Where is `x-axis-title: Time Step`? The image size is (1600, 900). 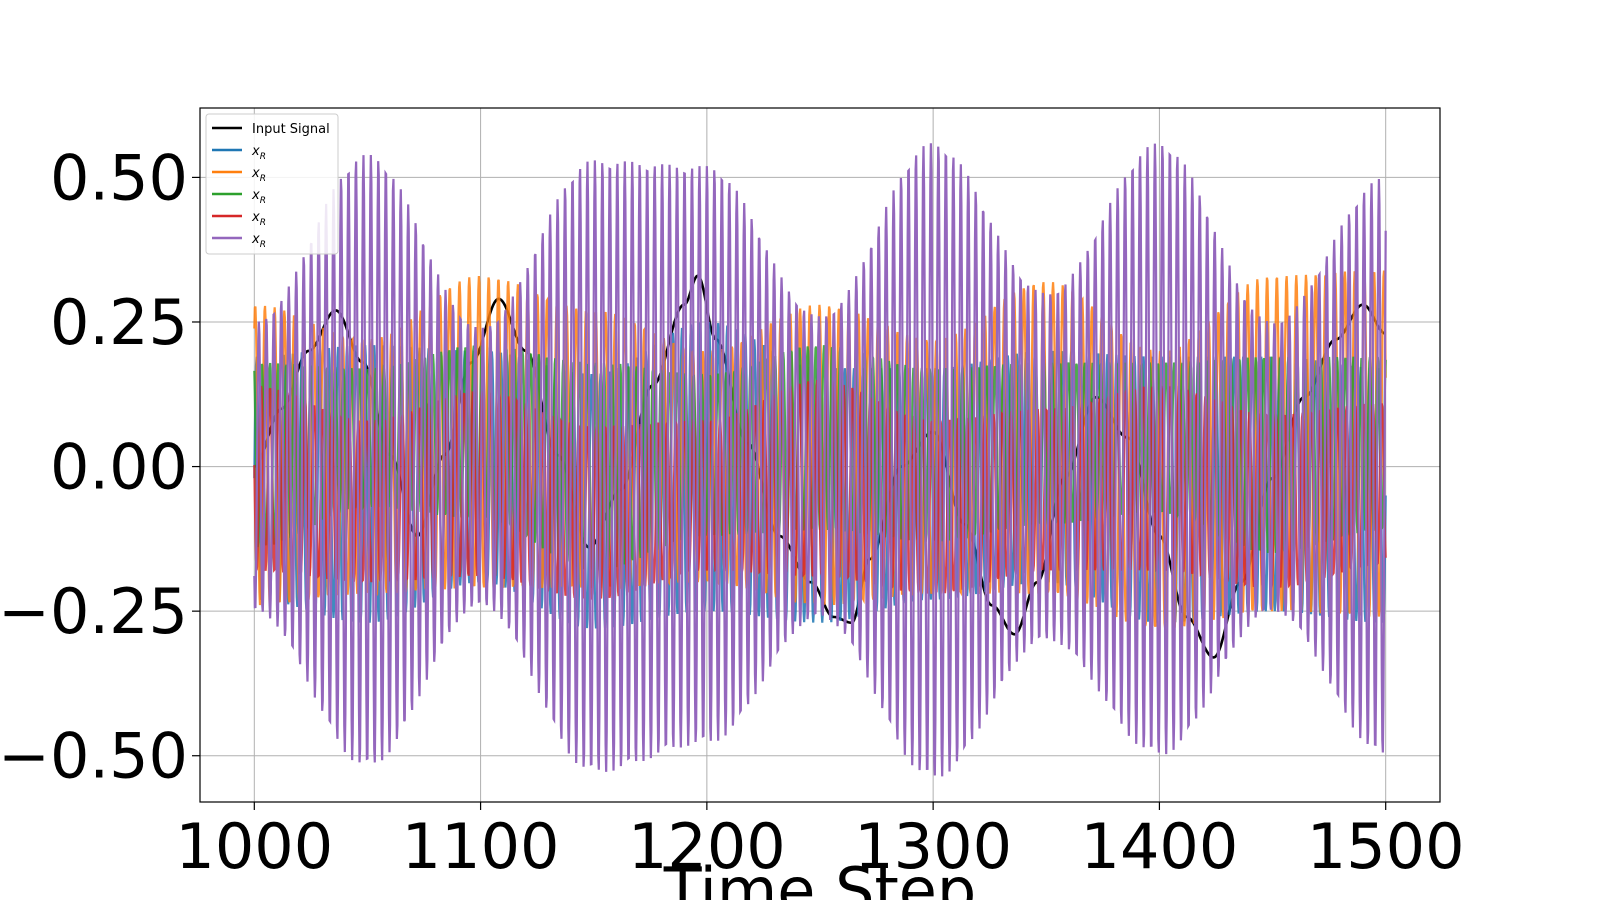
x-axis-title: Time Step is located at coordinates (820, 877).